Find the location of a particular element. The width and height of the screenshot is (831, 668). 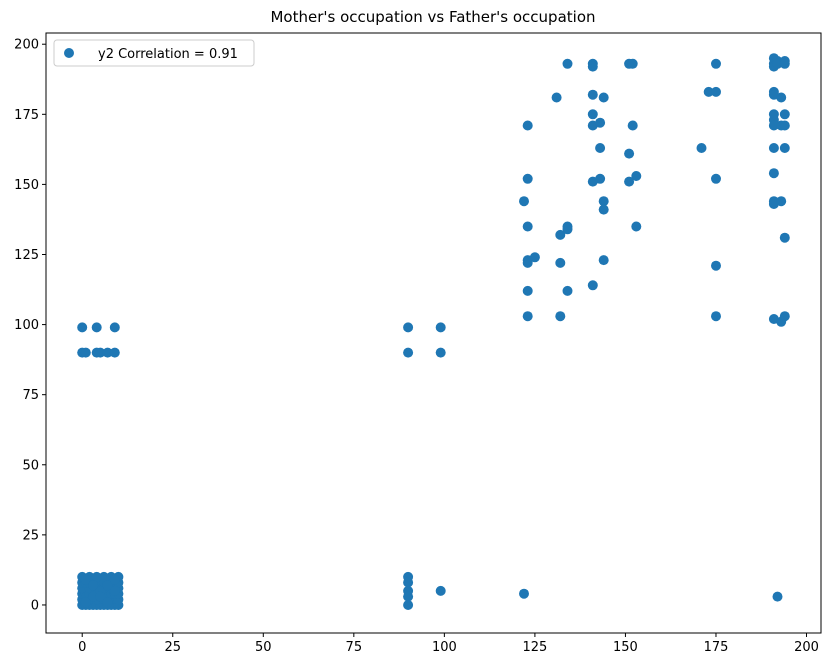

x-tick-label: 175 is located at coordinates (716, 647).